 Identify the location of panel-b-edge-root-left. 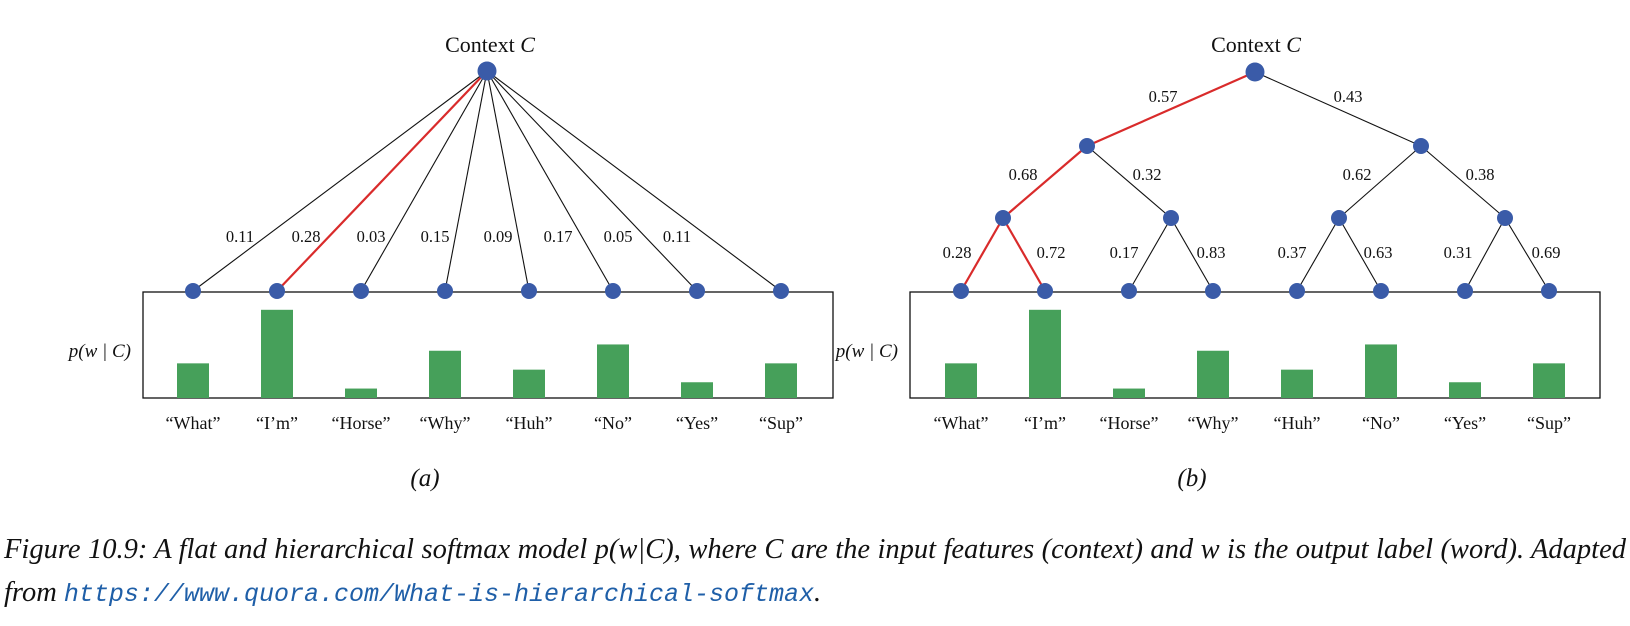
(1171, 109).